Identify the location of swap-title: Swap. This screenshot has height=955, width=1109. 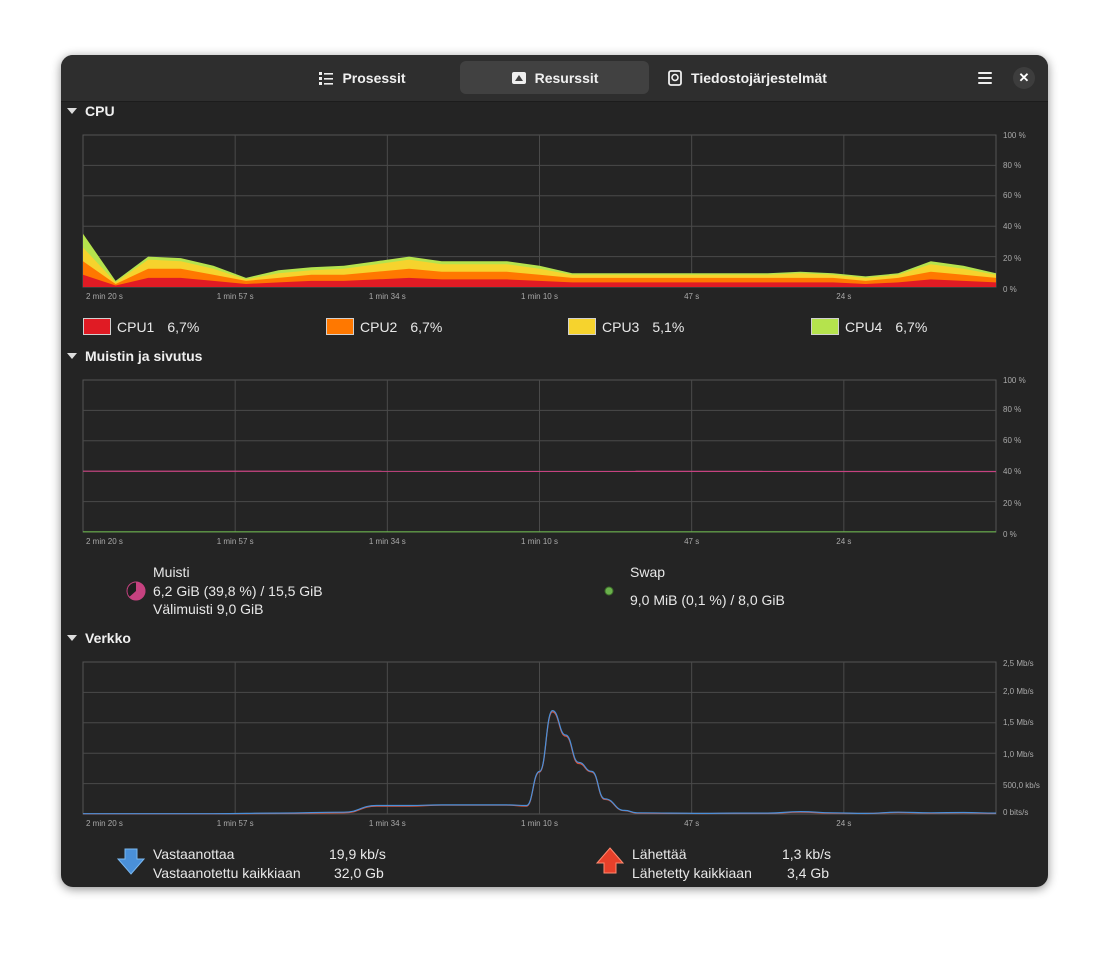
(648, 572).